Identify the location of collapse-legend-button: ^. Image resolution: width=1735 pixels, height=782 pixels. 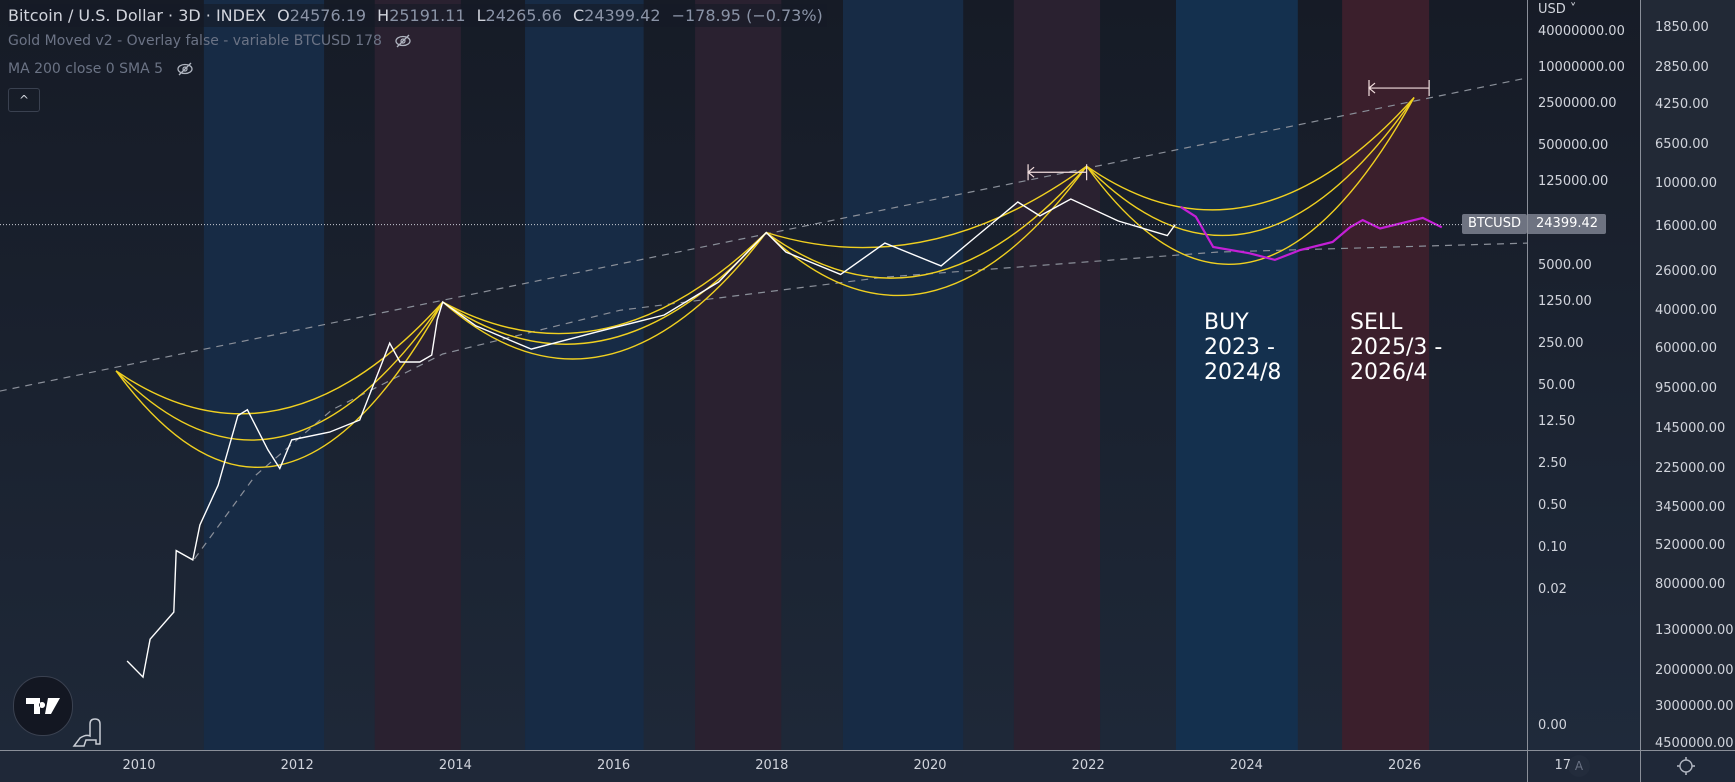
(24, 100).